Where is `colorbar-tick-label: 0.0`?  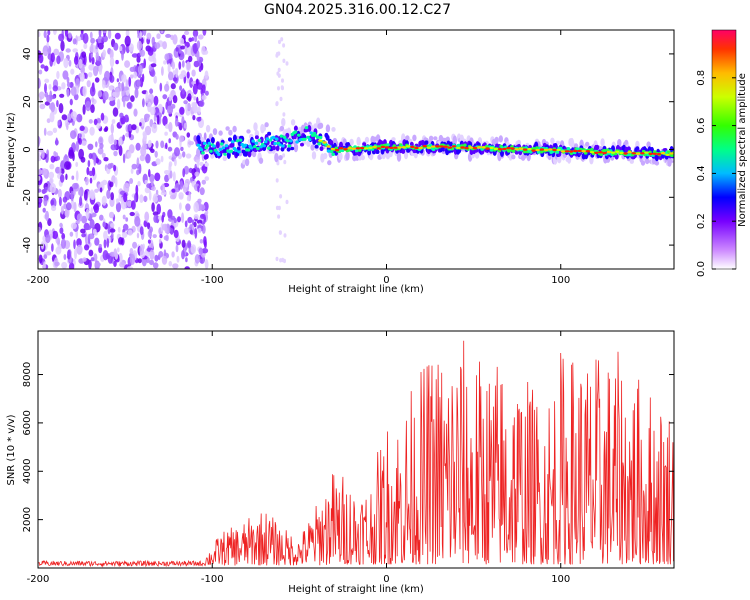 colorbar-tick-label: 0.0 is located at coordinates (701, 269).